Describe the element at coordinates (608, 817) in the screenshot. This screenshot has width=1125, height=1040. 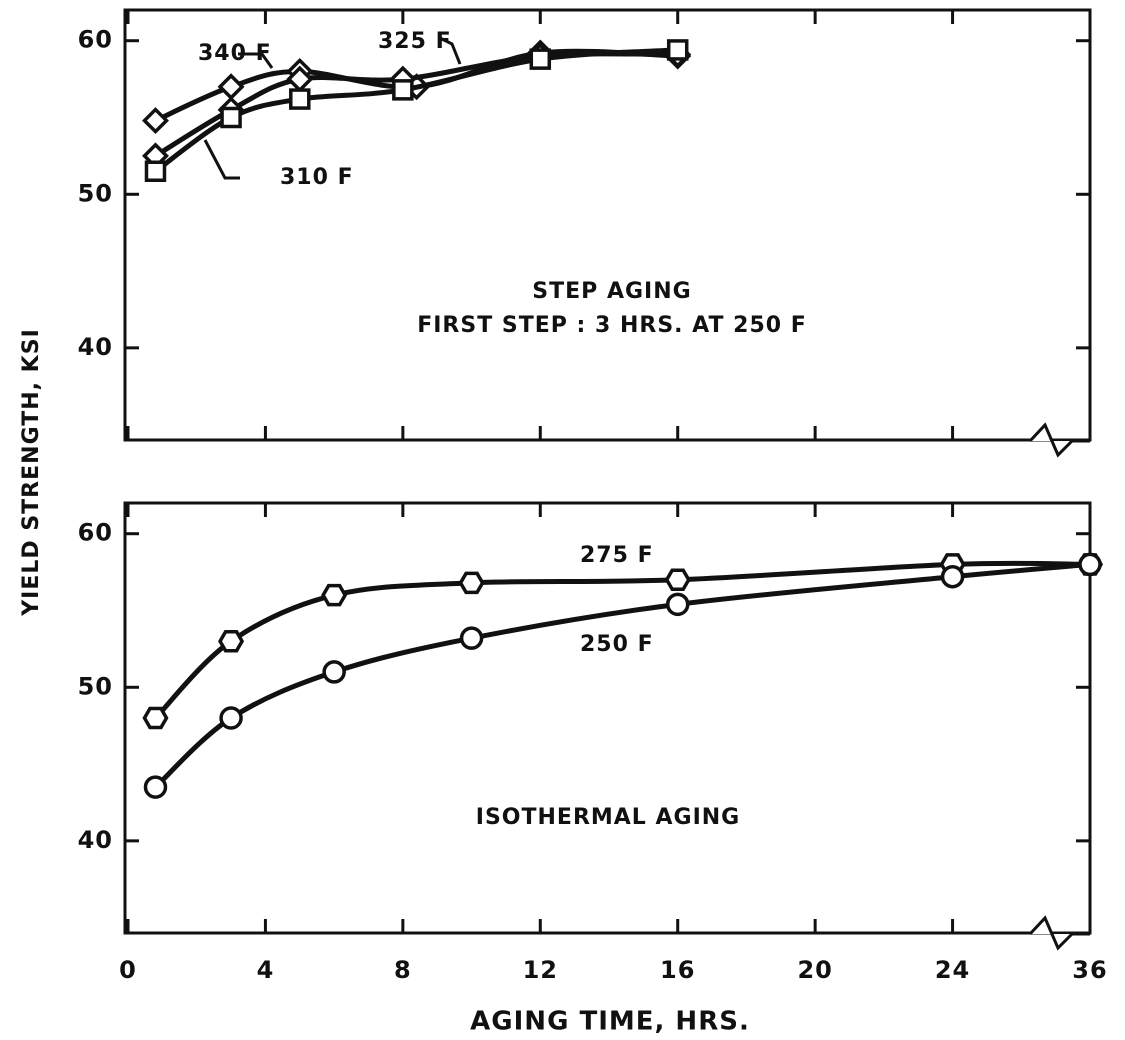
I see `annotation: ISOTHERMAL AGING` at that location.